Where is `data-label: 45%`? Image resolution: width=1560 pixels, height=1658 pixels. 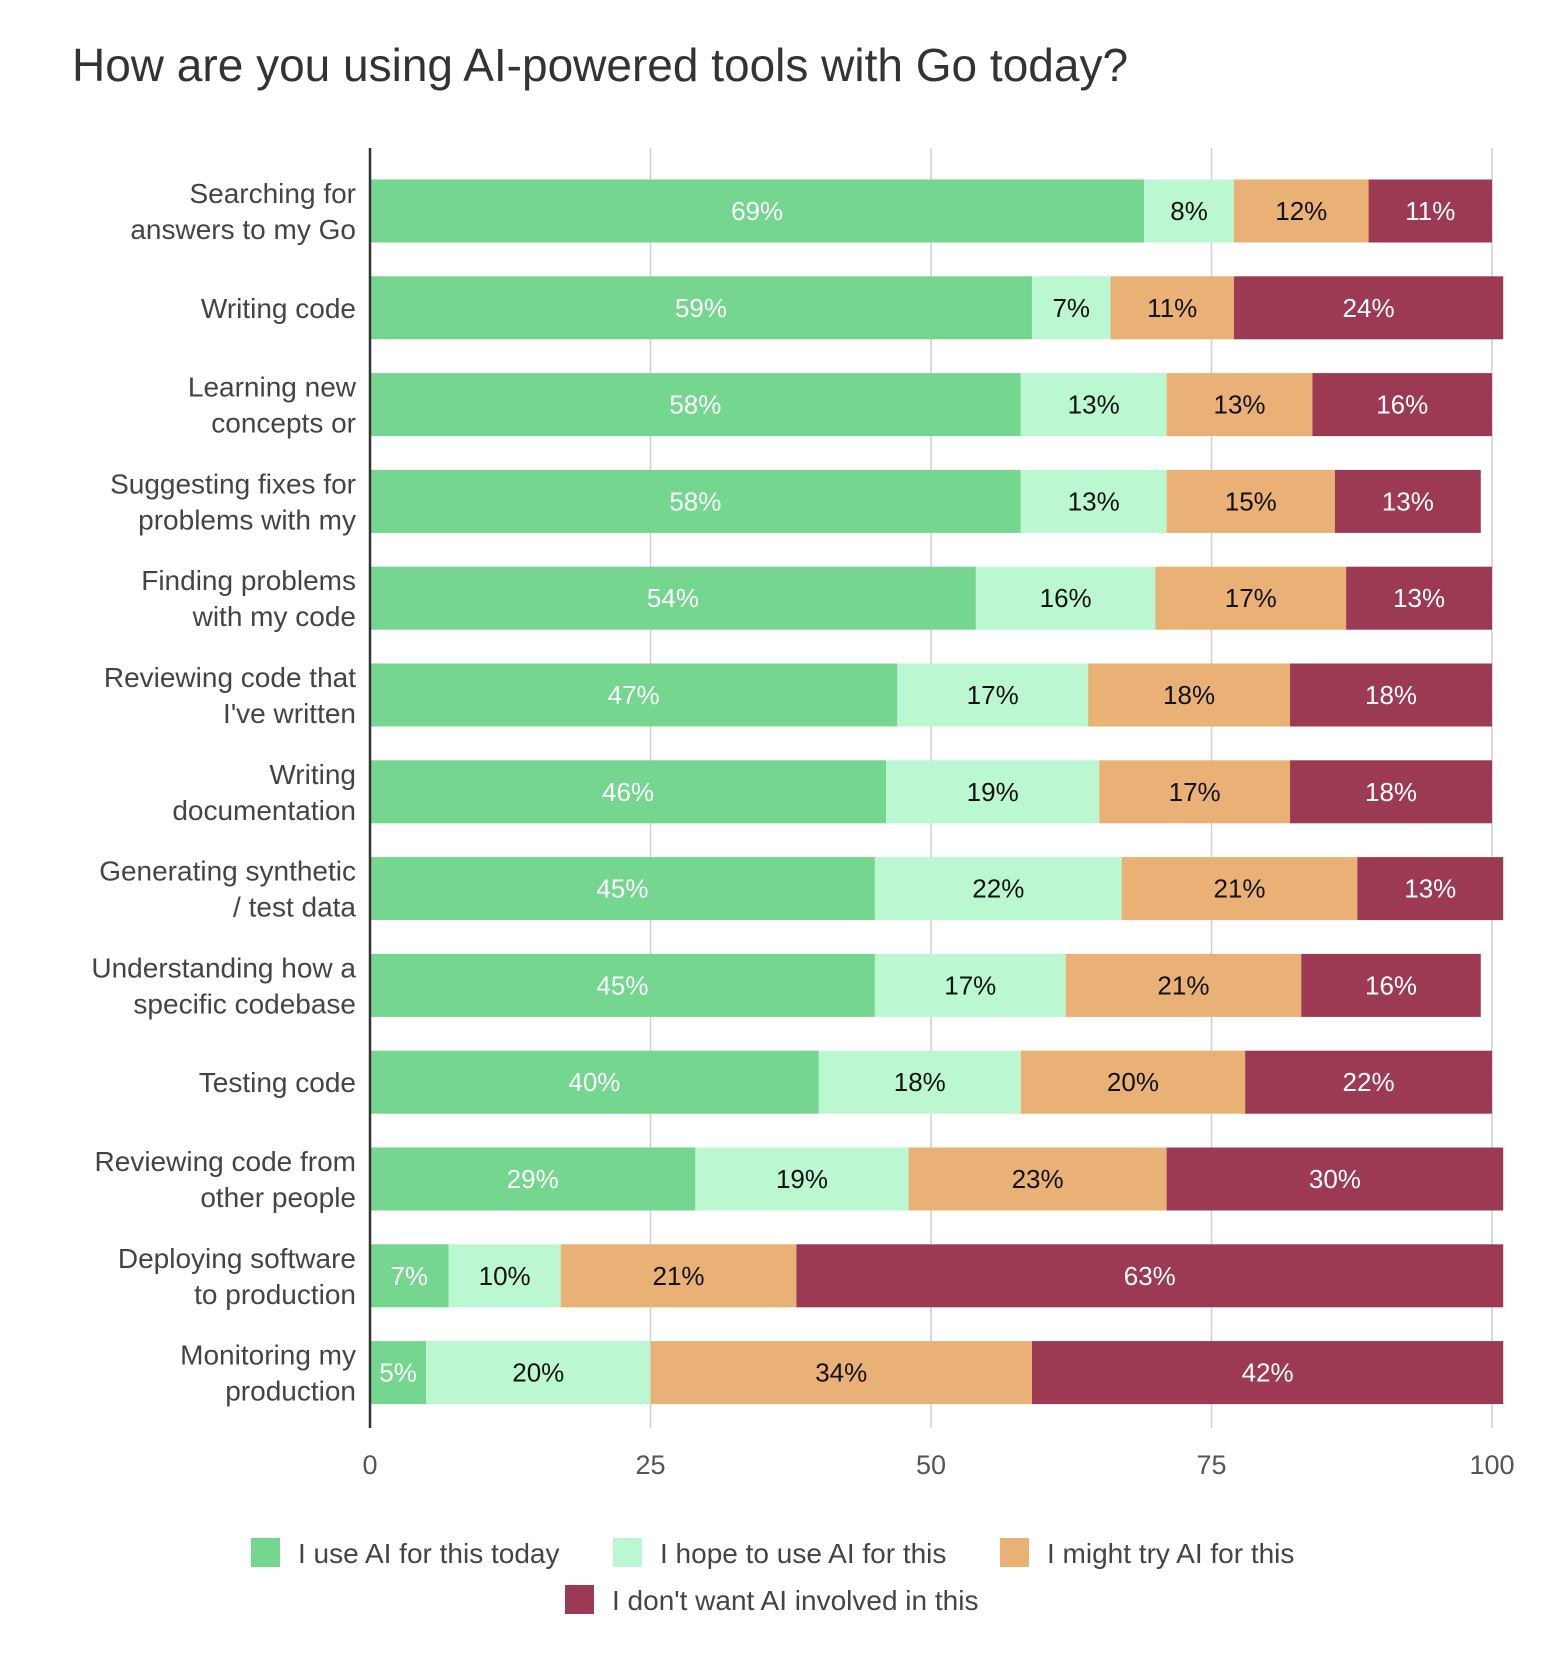
data-label: 45% is located at coordinates (622, 985).